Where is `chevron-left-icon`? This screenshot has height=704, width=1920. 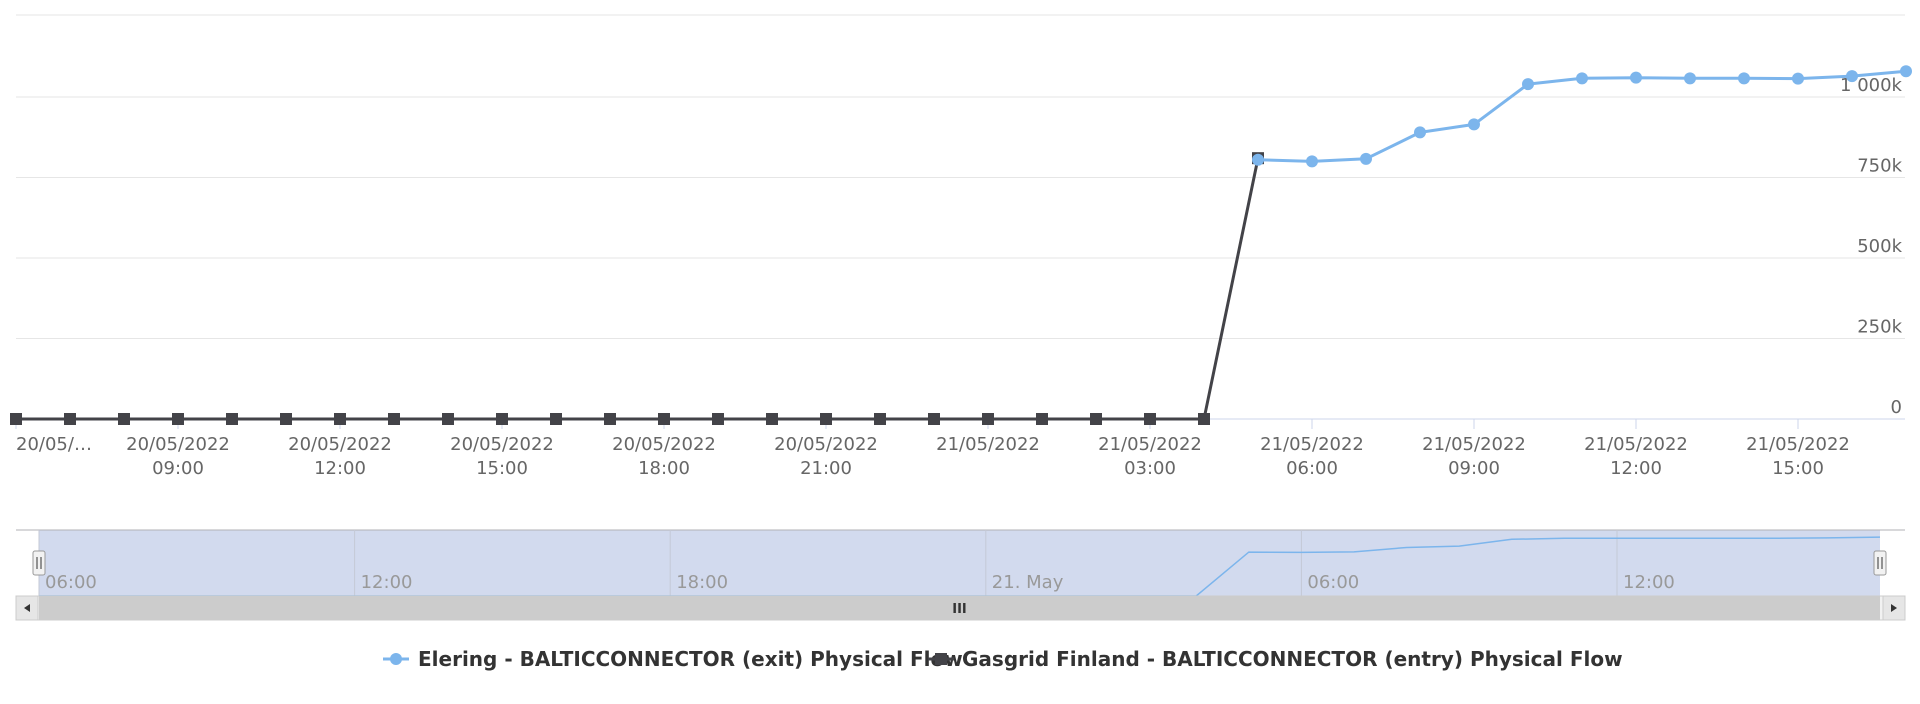
chevron-left-icon is located at coordinates (27, 608).